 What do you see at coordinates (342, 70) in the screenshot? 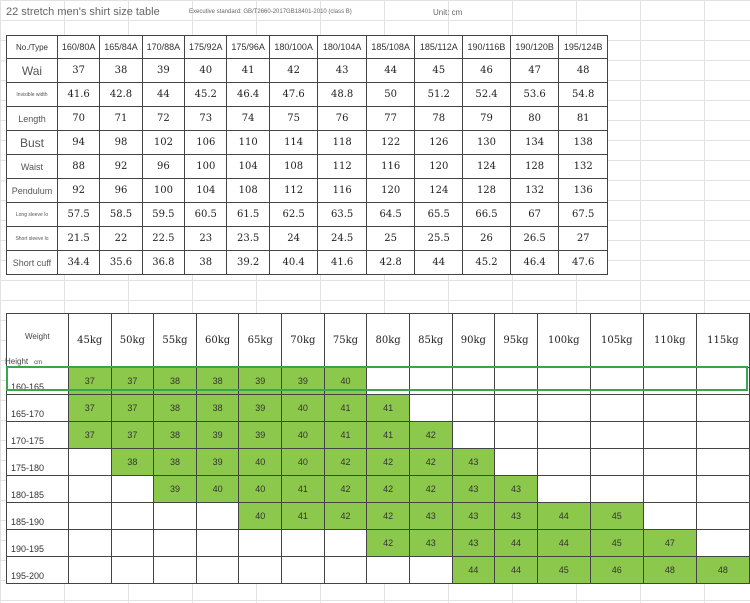
I see `size-value-cell: 43` at bounding box center [342, 70].